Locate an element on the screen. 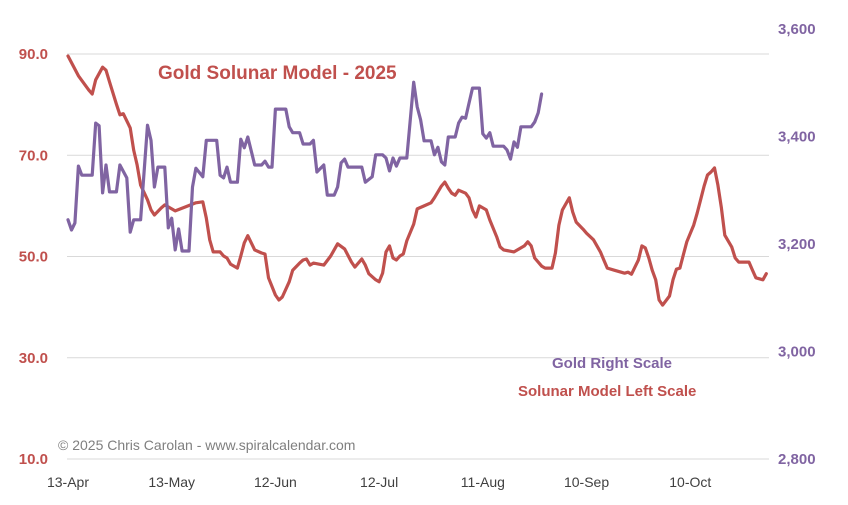  legend-gold: Gold Right Scale is located at coordinates (612, 363).